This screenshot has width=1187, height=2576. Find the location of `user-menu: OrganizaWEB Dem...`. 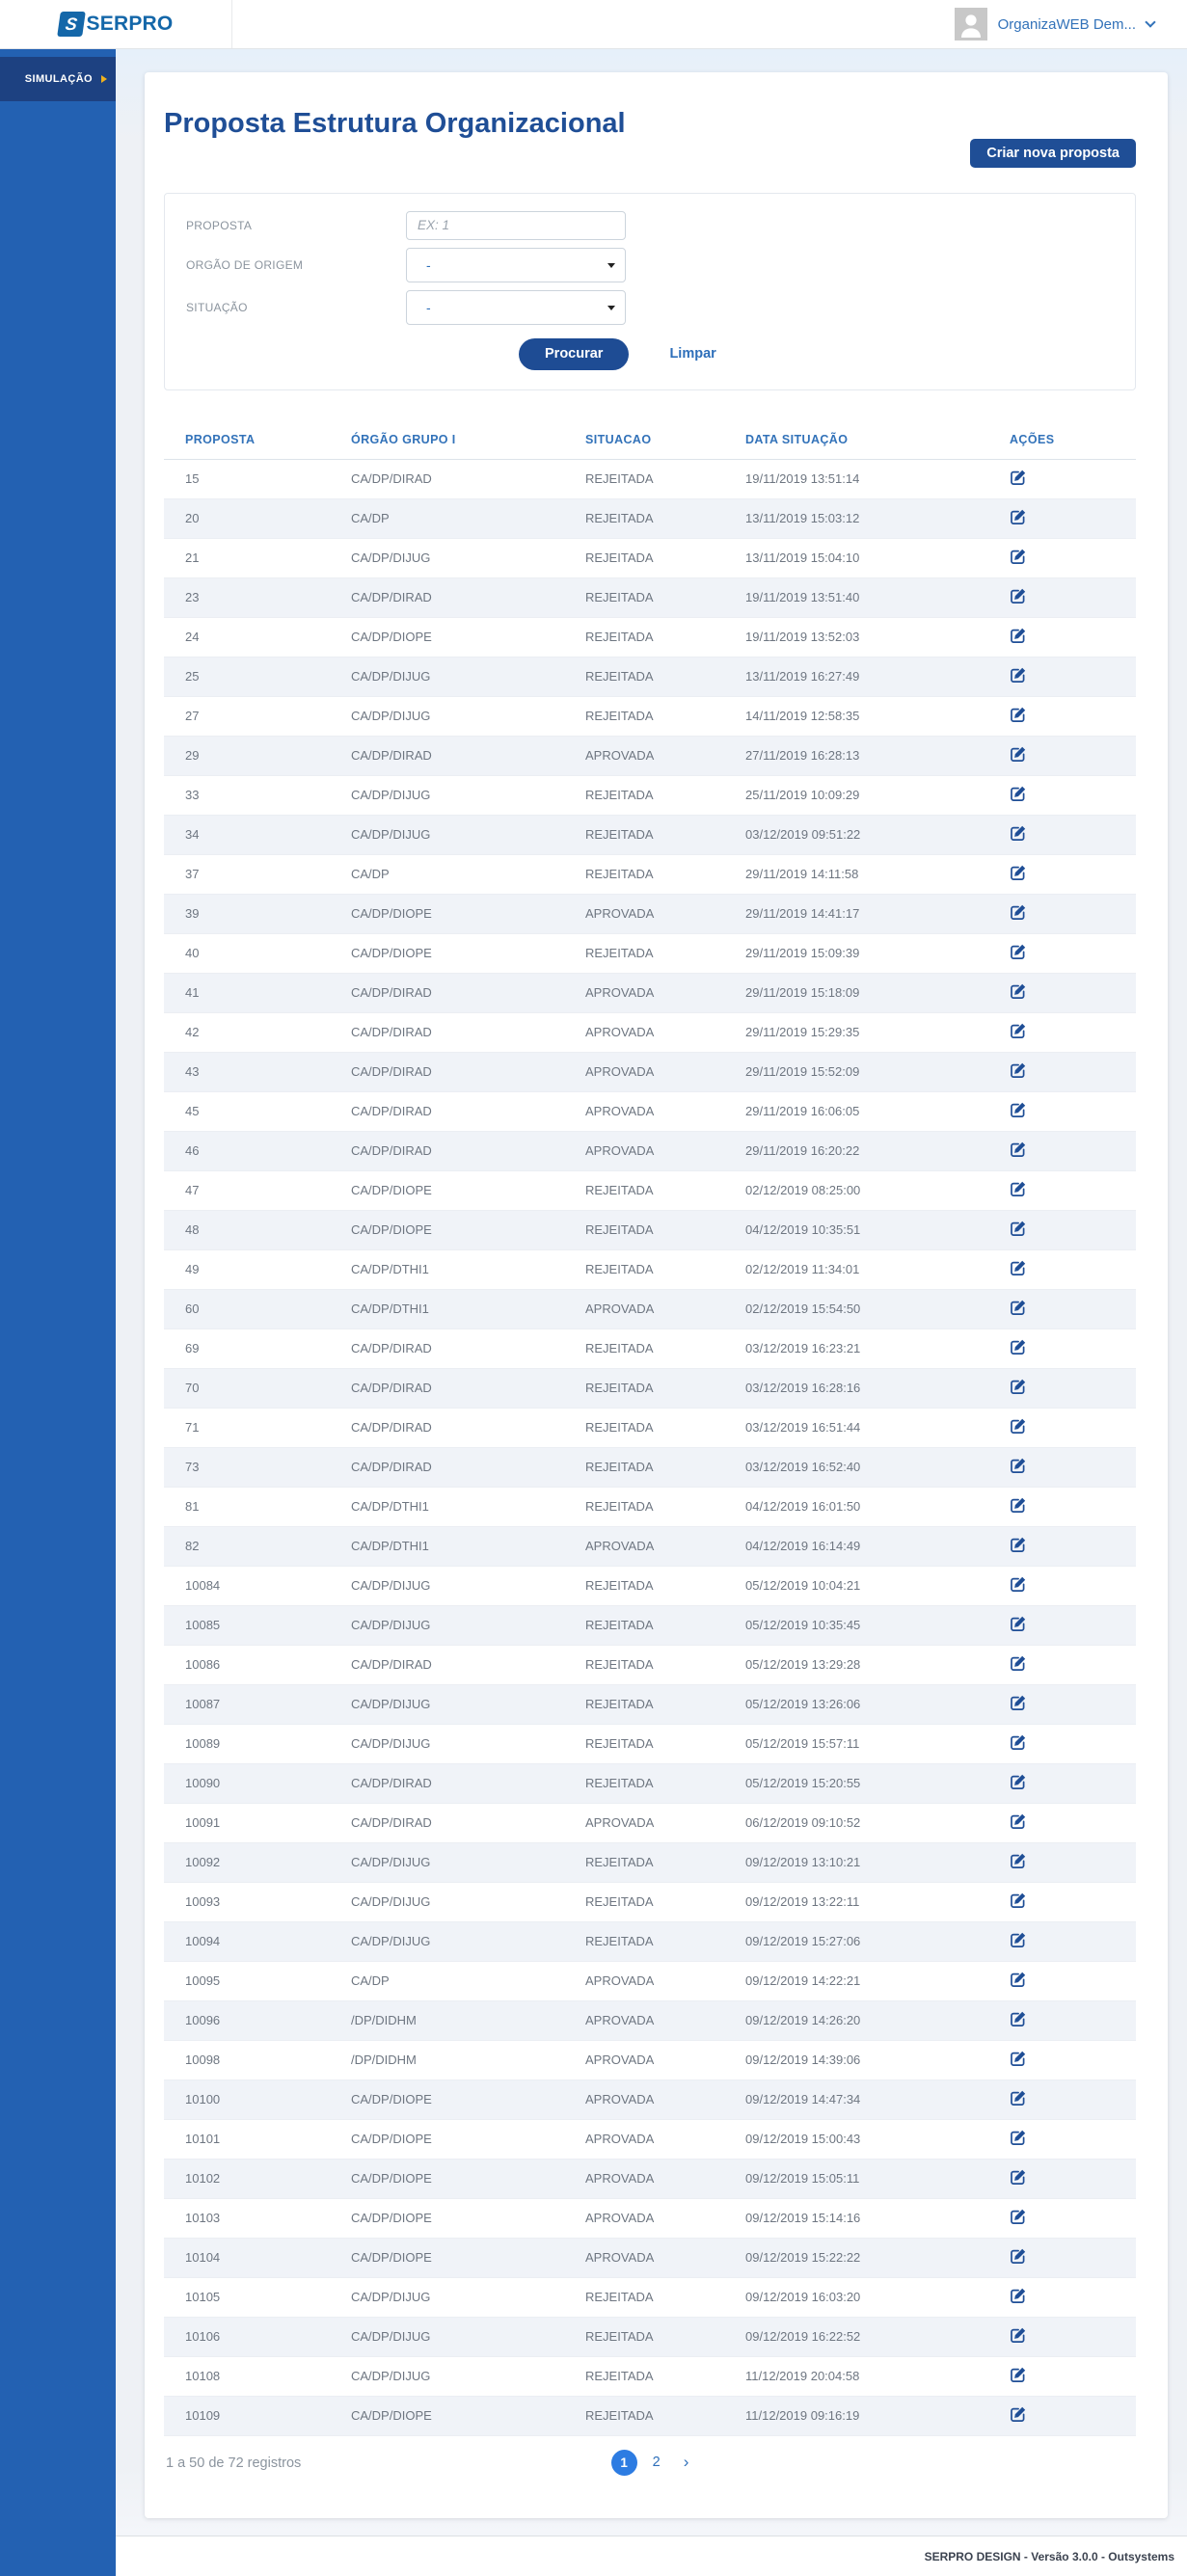

user-menu: OrganizaWEB Dem... is located at coordinates (1066, 24).